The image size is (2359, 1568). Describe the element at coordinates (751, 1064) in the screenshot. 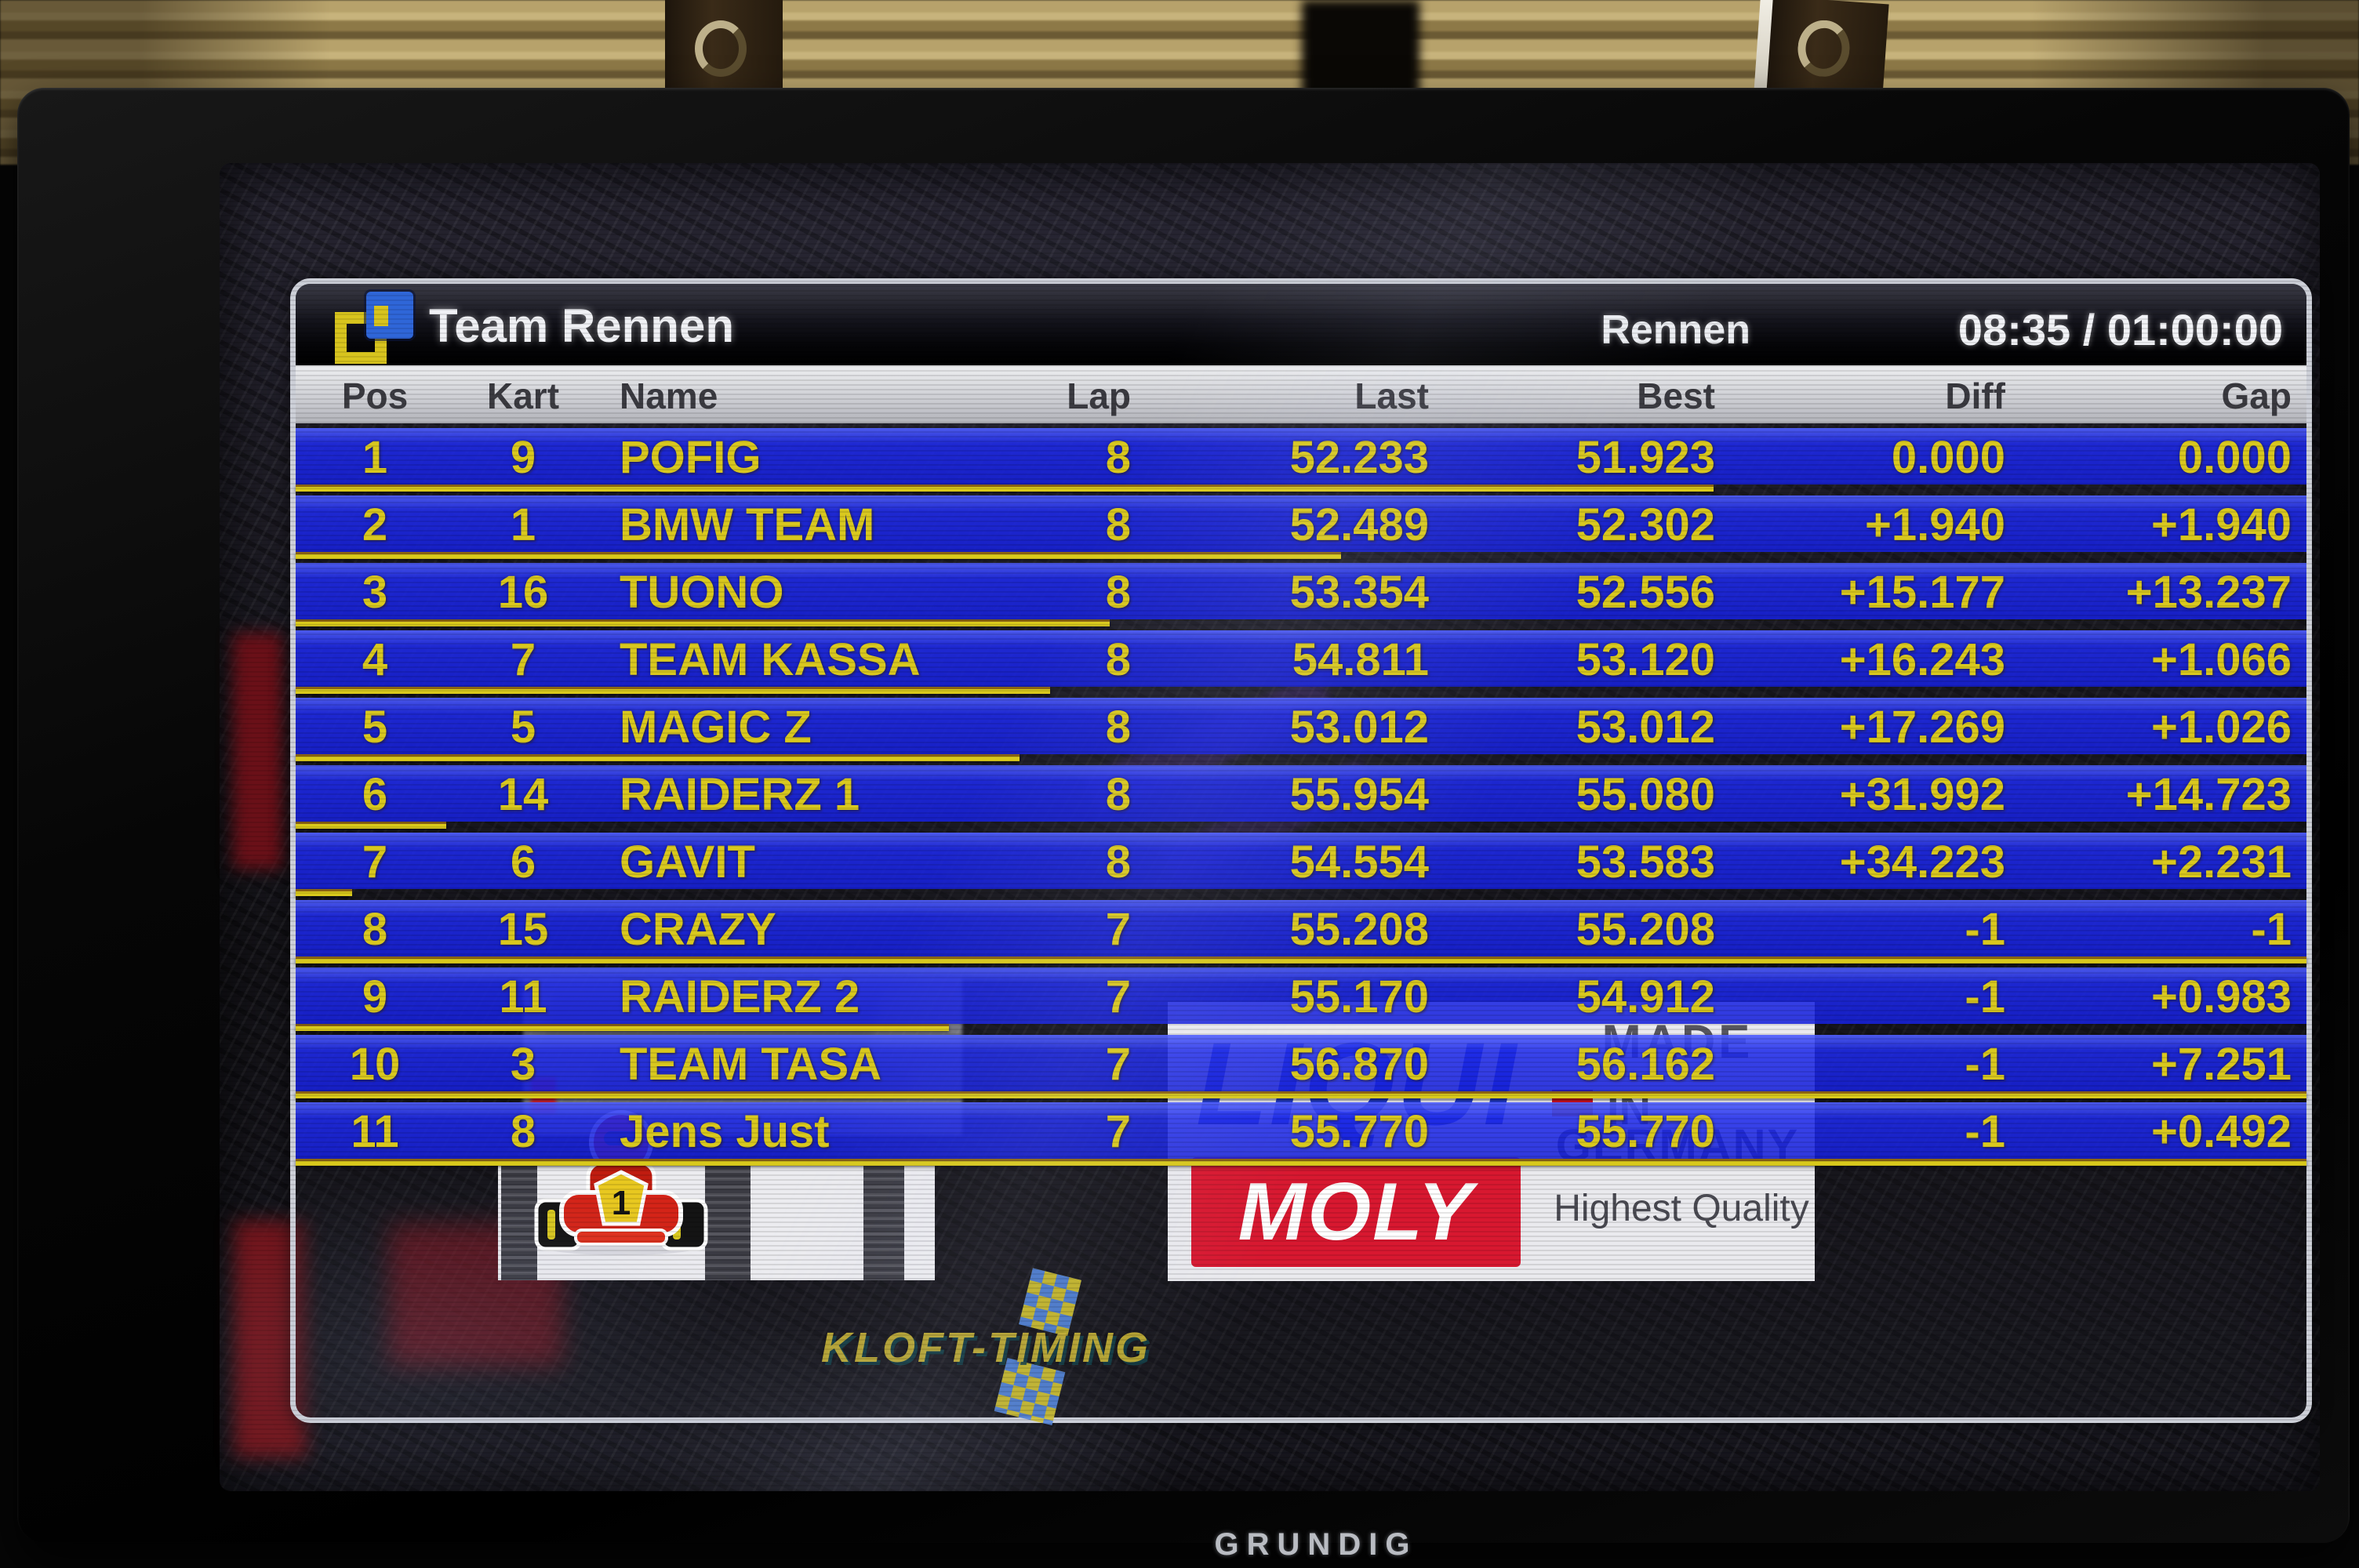

I see `cell-name: TEAM TASA` at that location.